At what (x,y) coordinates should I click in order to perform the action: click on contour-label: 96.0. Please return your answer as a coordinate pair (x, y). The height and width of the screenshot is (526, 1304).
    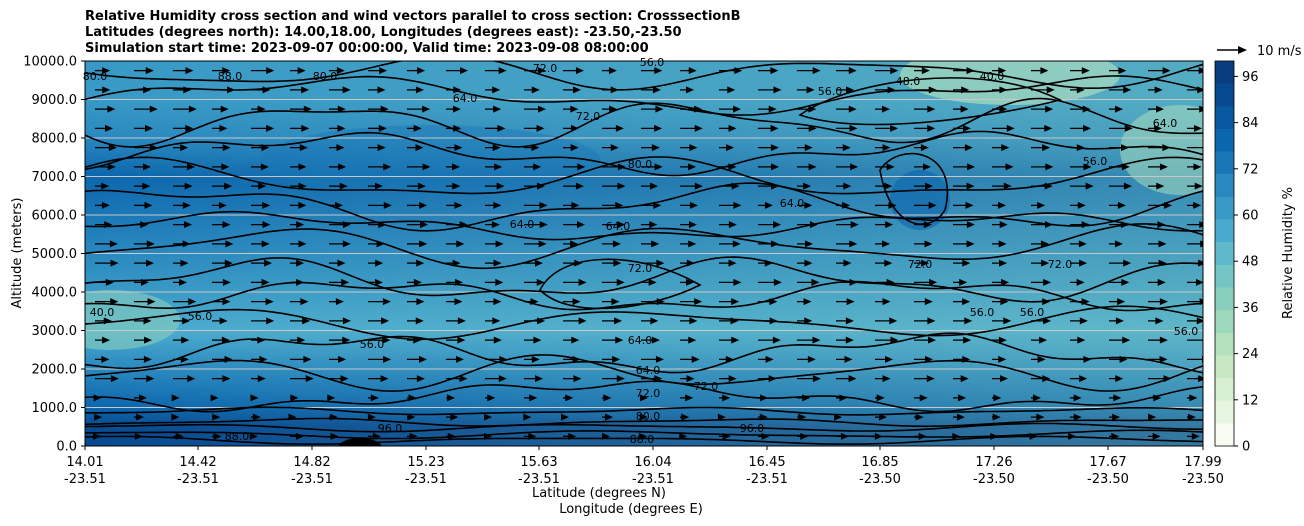
    Looking at the image, I should click on (752, 428).